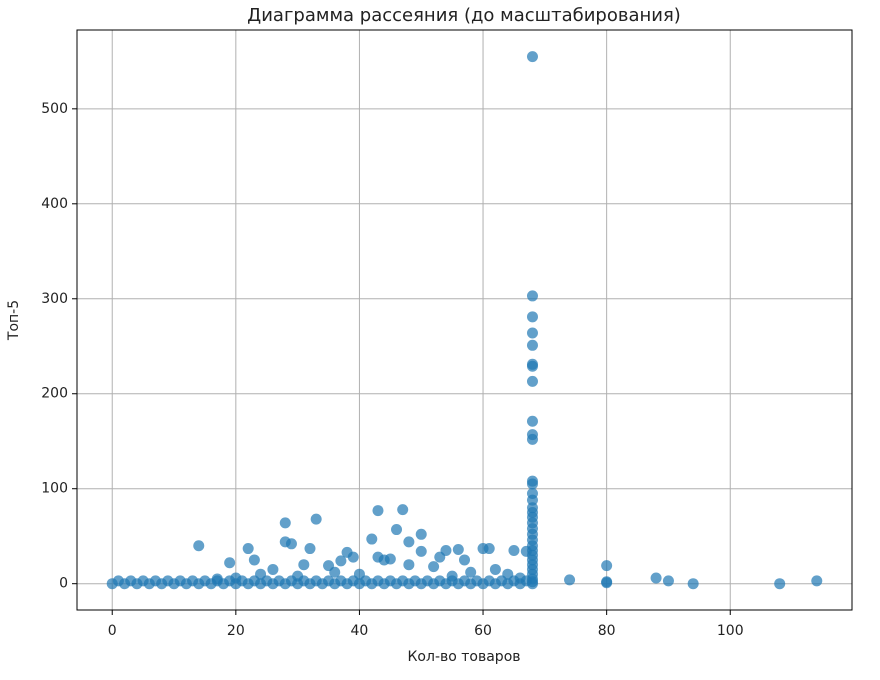  What do you see at coordinates (54, 204) in the screenshot?
I see `y-tick-label: 400` at bounding box center [54, 204].